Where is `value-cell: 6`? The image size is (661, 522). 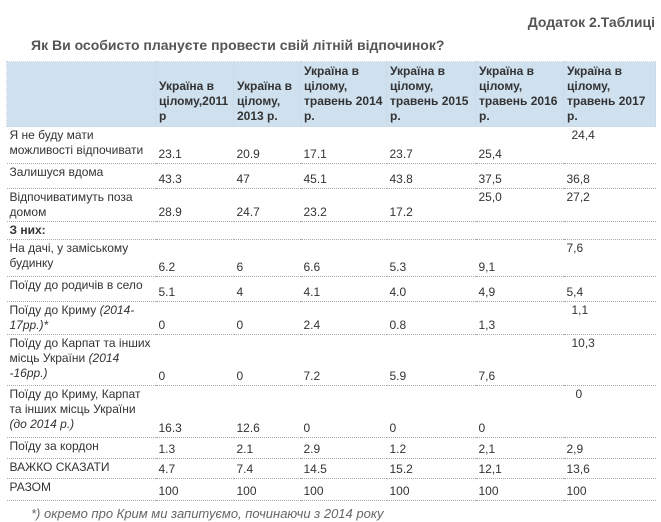
value-cell: 6 is located at coordinates (267, 258).